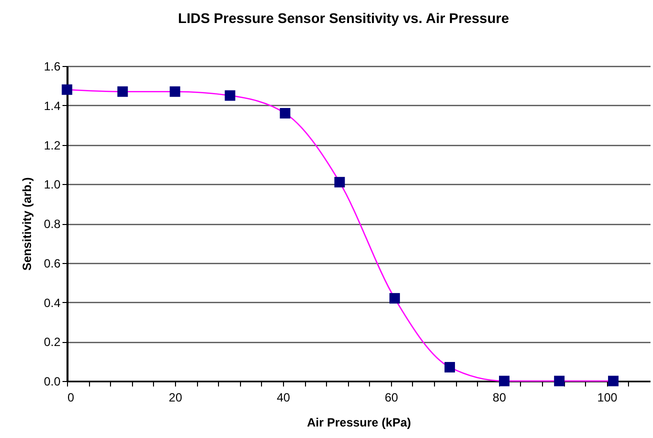 The image size is (653, 438). Describe the element at coordinates (52, 224) in the screenshot. I see `y-tick-label: 0.8` at that location.